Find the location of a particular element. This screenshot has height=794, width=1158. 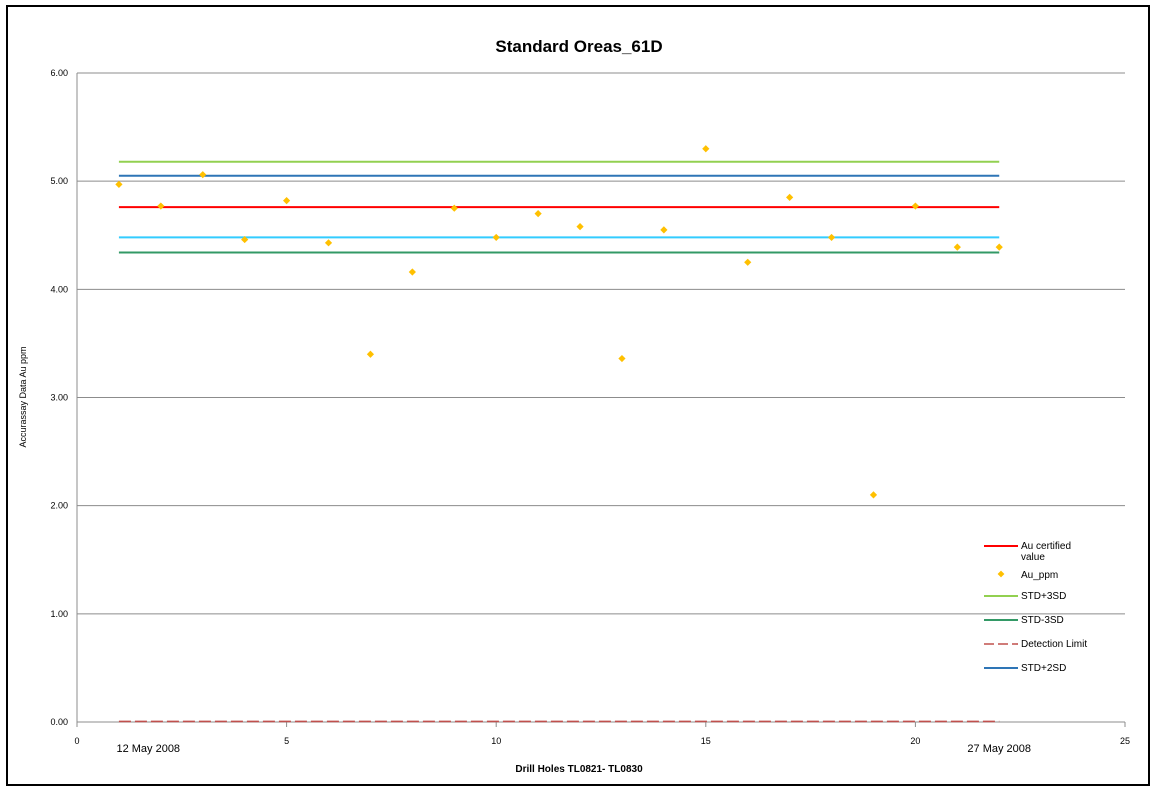

legend-label: STD+2SD is located at coordinates (1043, 668).